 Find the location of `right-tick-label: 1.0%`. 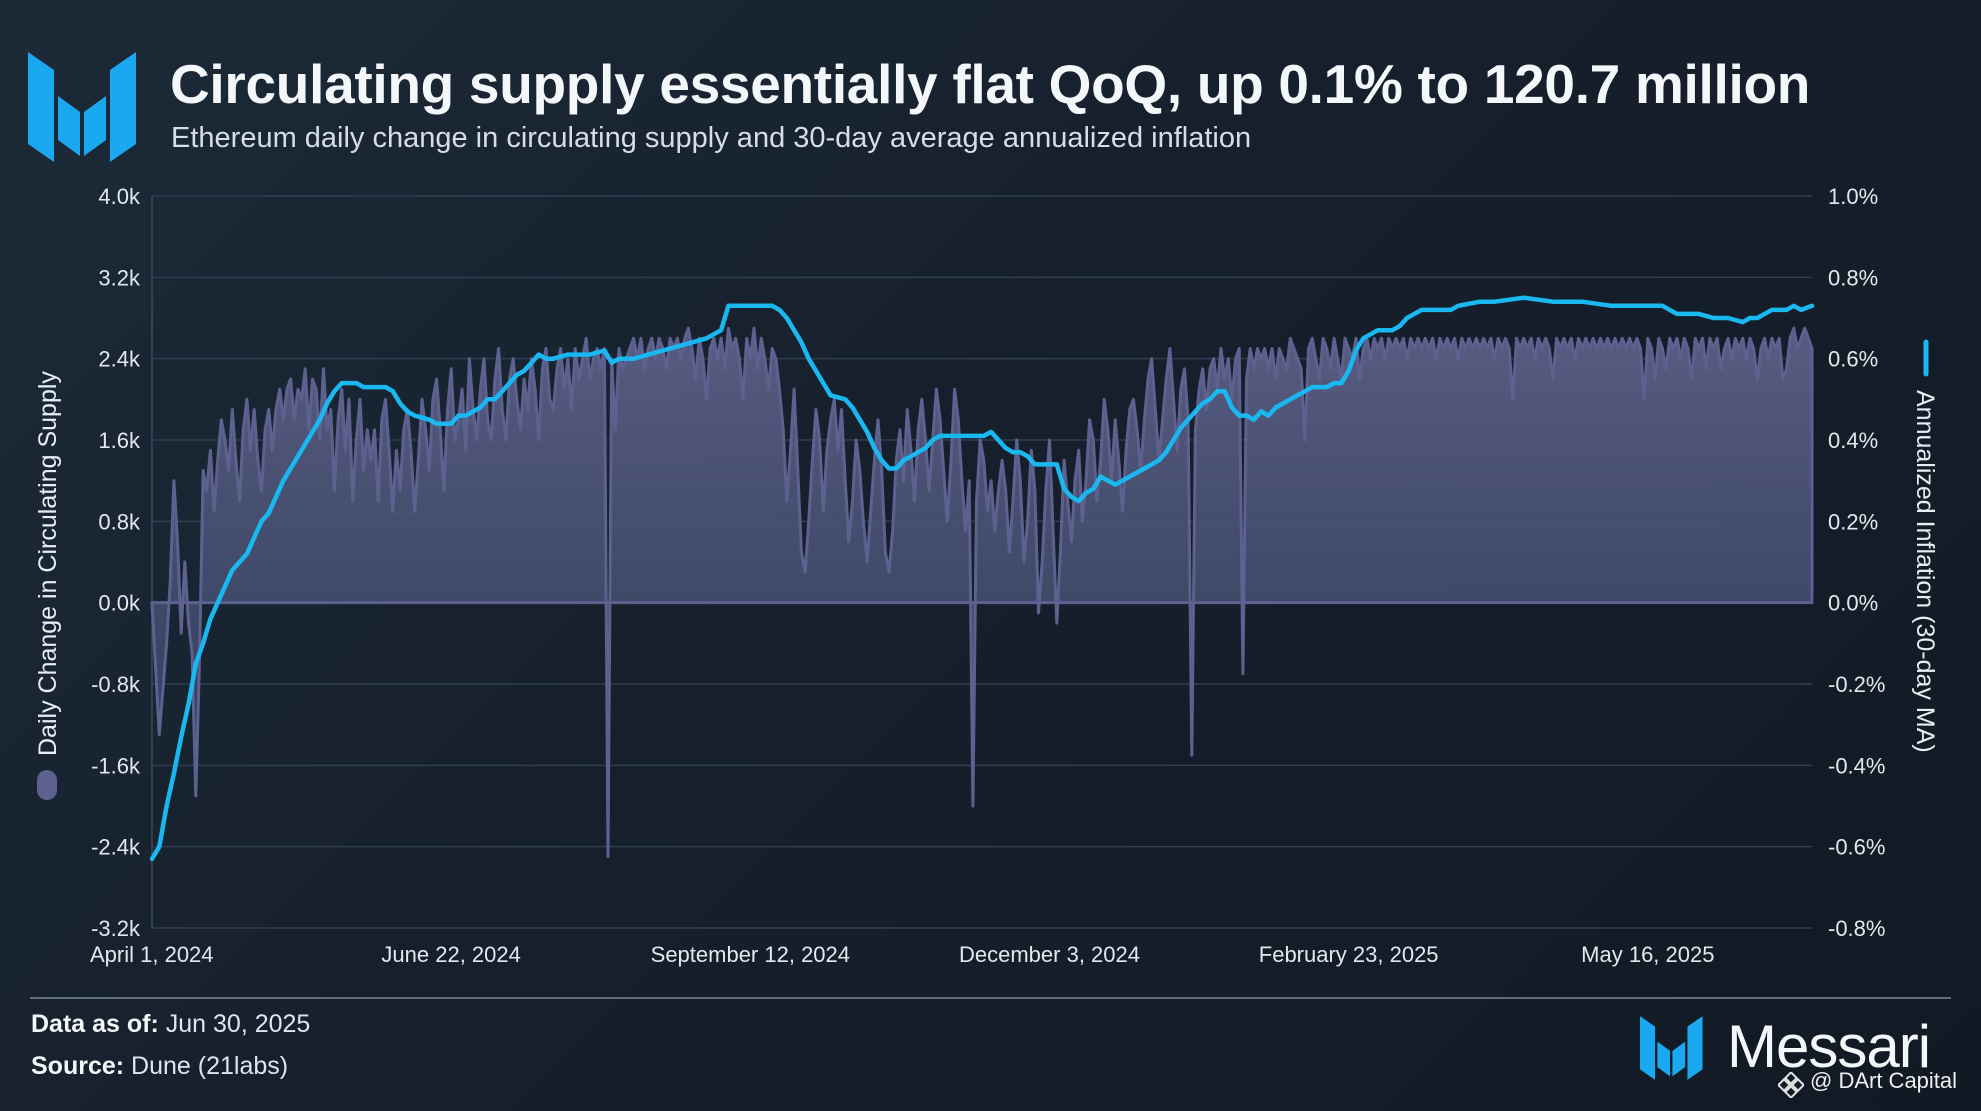

right-tick-label: 1.0% is located at coordinates (1853, 196).